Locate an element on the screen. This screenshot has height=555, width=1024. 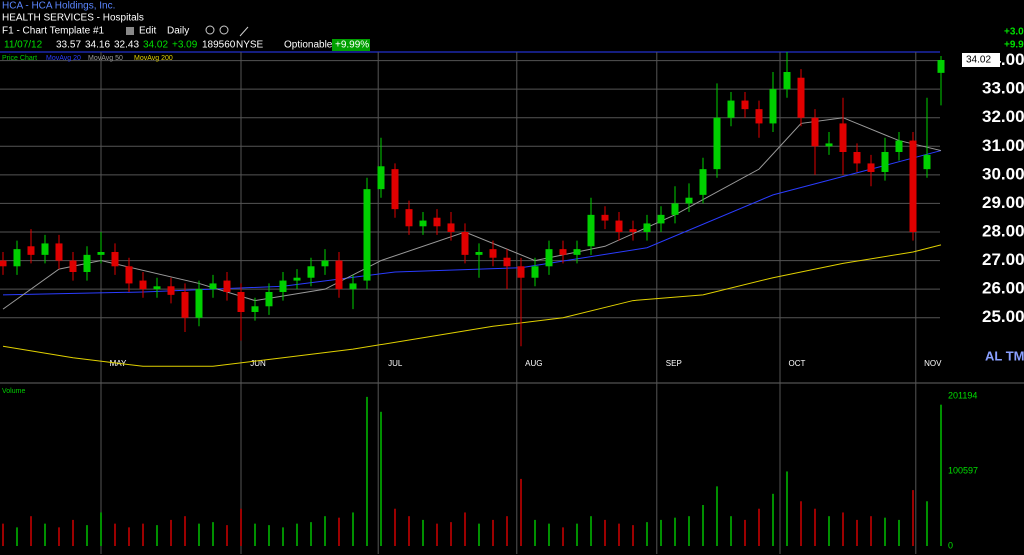
industry: HEALTH SERVICES - Hospitals is located at coordinates (73, 18).